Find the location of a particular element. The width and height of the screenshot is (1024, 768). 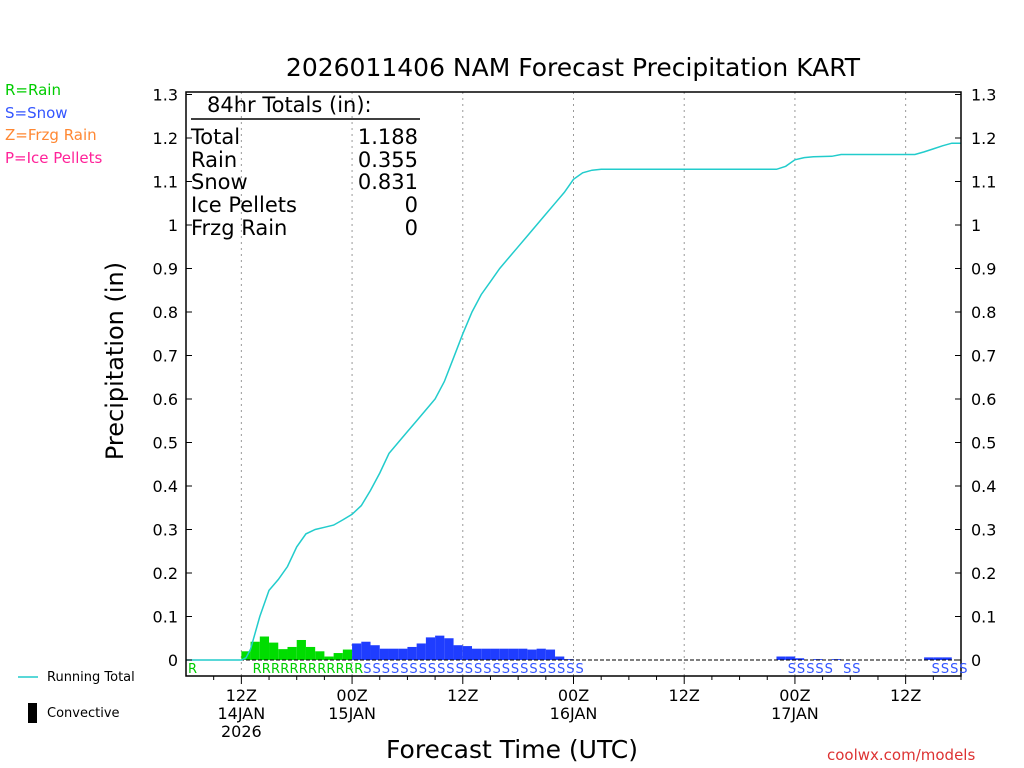

type-letter-2-8: S is located at coordinates (441, 669).